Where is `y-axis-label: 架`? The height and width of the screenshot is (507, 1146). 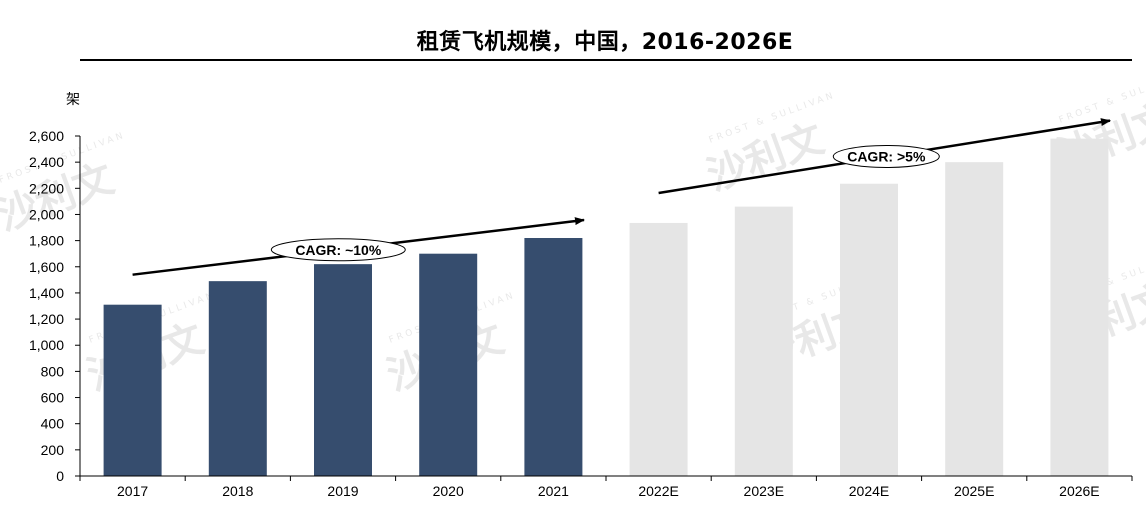
y-axis-label: 架 is located at coordinates (73, 99).